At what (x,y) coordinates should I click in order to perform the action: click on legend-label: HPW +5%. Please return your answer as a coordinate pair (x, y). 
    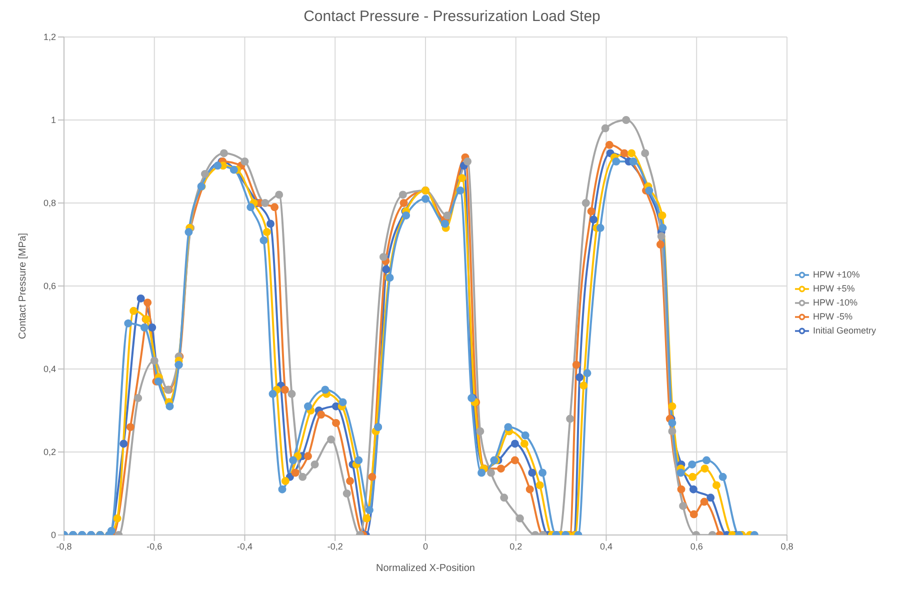
    Looking at the image, I should click on (833, 288).